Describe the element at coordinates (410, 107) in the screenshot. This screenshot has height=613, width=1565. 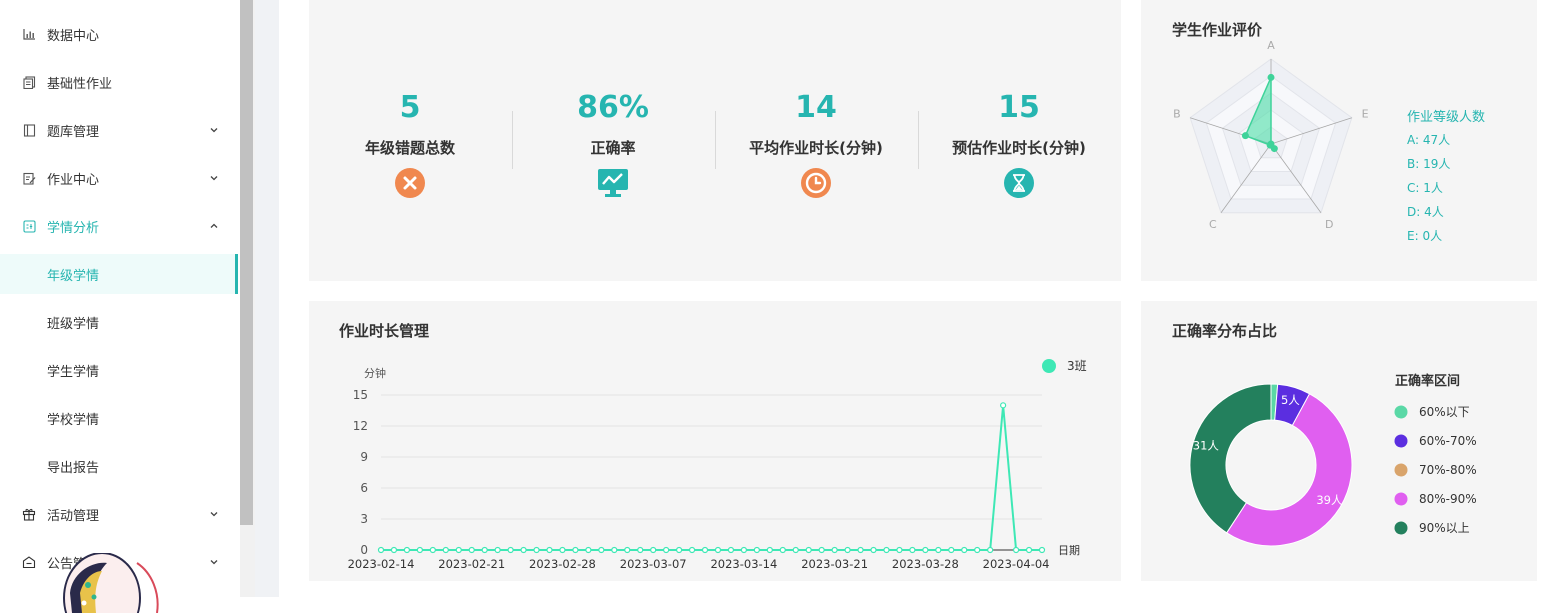
I see `stat-value: 5` at that location.